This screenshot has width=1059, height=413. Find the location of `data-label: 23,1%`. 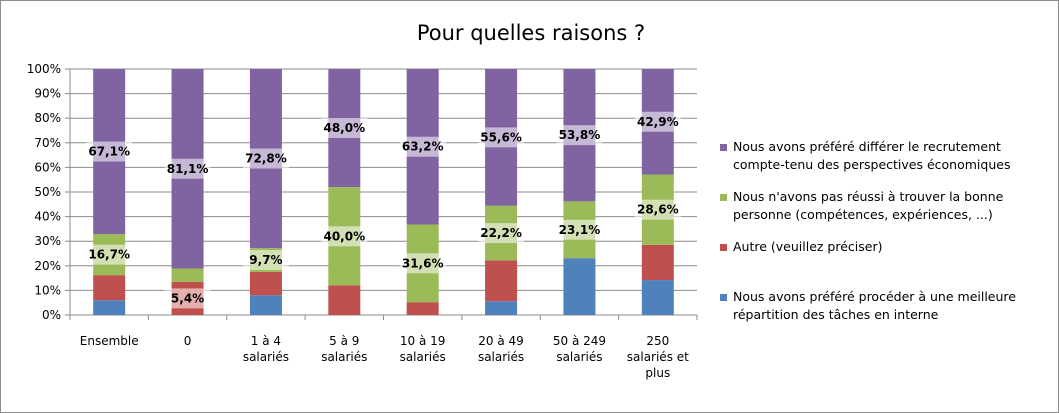

data-label: 23,1% is located at coordinates (580, 230).